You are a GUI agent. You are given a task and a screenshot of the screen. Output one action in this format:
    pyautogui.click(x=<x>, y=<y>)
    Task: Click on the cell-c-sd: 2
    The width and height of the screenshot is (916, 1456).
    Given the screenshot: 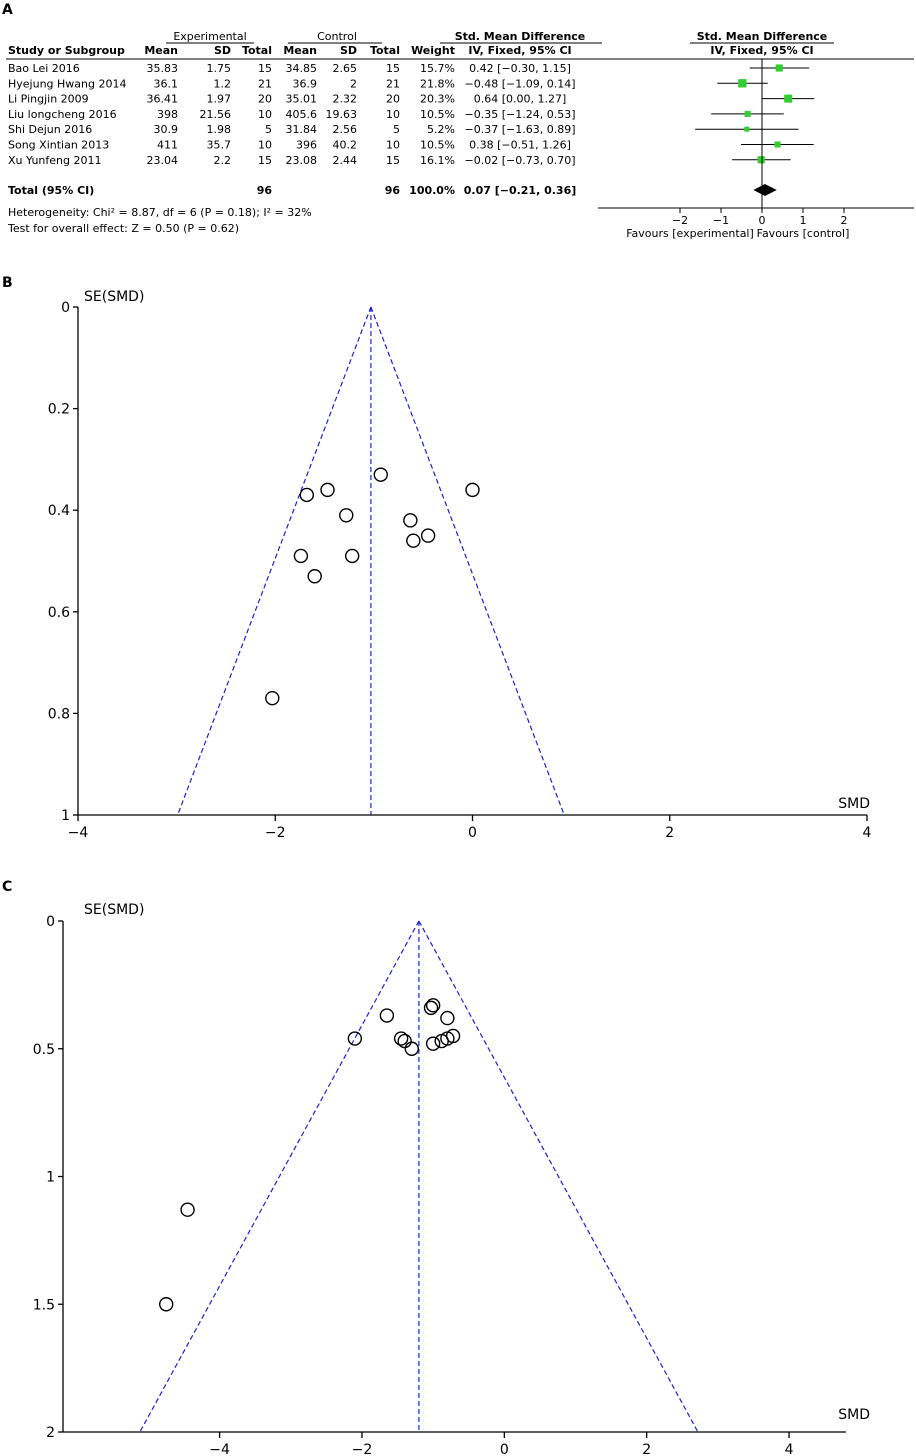 What is the action you would take?
    pyautogui.click(x=353, y=83)
    